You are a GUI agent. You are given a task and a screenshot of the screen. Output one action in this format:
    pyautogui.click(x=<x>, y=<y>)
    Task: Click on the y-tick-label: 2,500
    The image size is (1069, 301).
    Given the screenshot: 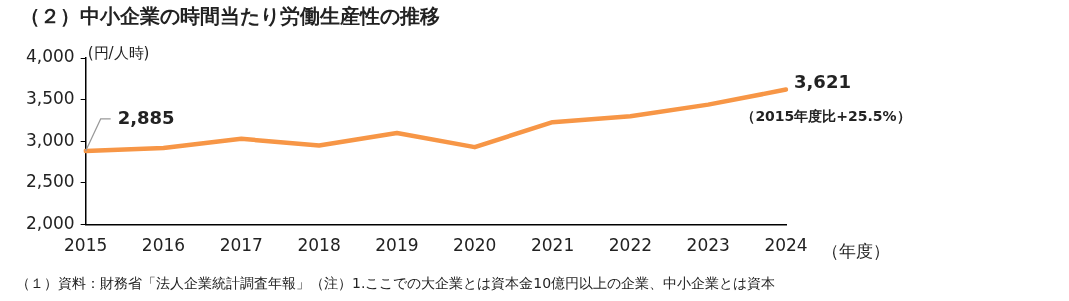 What is the action you would take?
    pyautogui.click(x=50, y=181)
    